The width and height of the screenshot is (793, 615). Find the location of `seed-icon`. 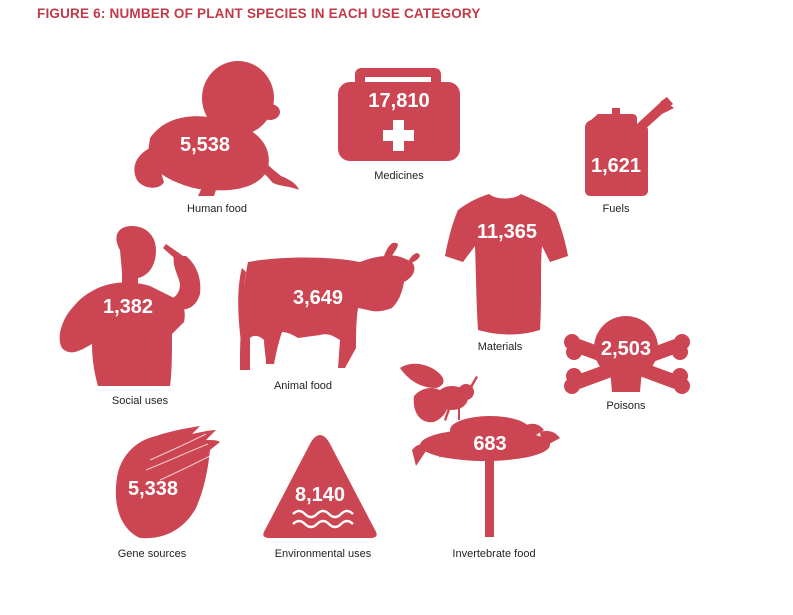

seed-icon is located at coordinates (167, 482).